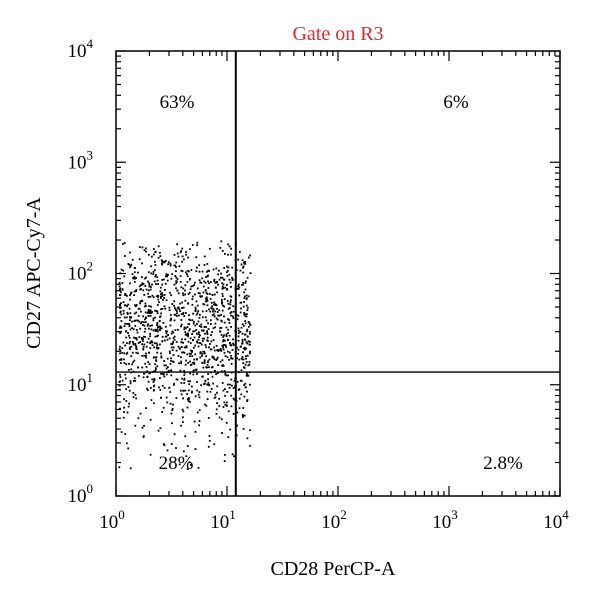 The height and width of the screenshot is (597, 600). Describe the element at coordinates (81, 383) in the screenshot. I see `y-tick-label: 101` at that location.